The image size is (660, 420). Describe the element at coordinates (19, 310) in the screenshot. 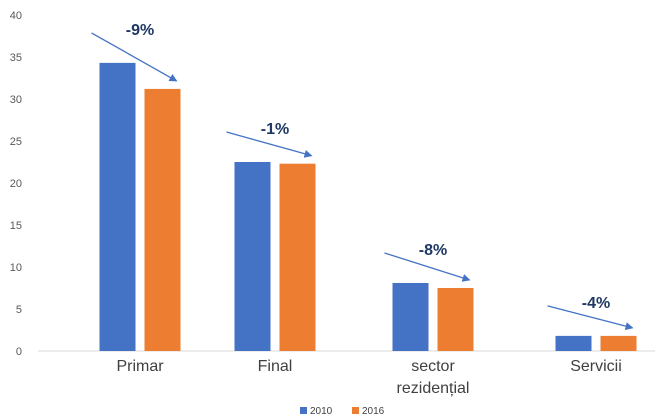

I see `y-tick-label: 5` at that location.